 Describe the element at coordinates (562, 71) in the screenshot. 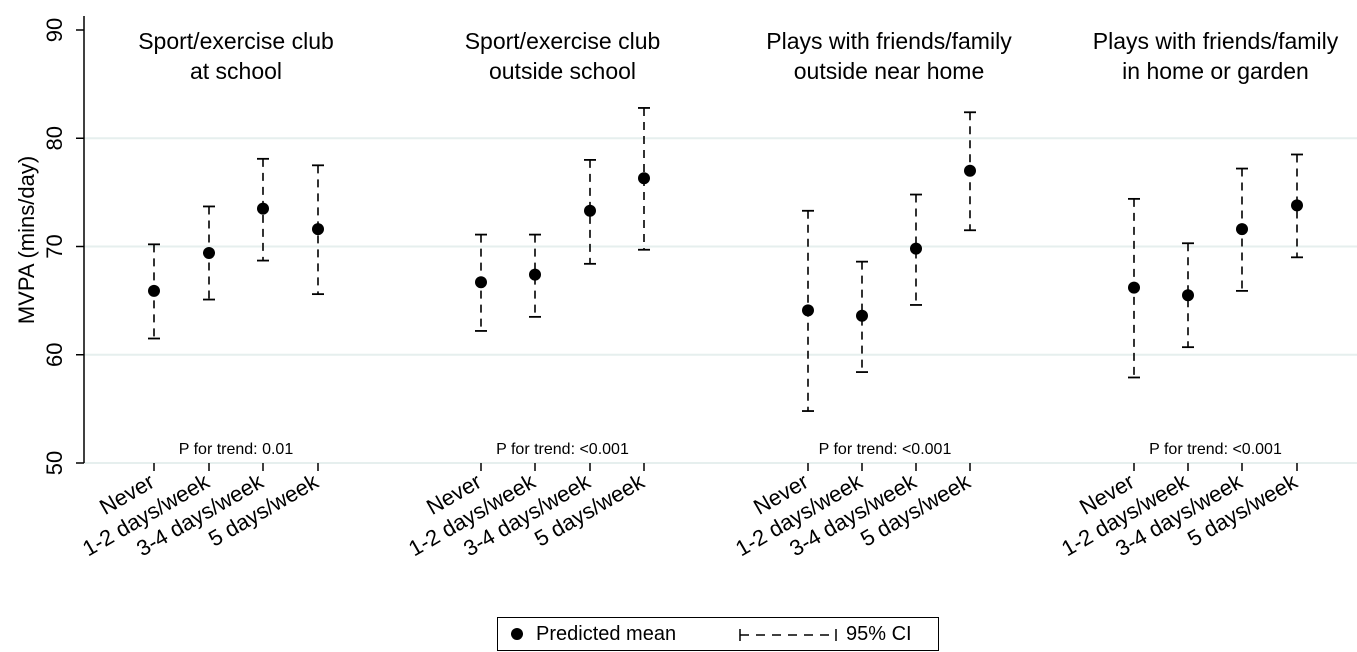

I see `panel-title: outside school` at that location.